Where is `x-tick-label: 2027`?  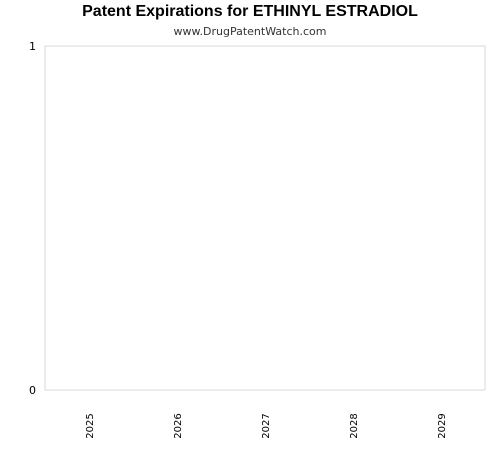 x-tick-label: 2027 is located at coordinates (266, 425).